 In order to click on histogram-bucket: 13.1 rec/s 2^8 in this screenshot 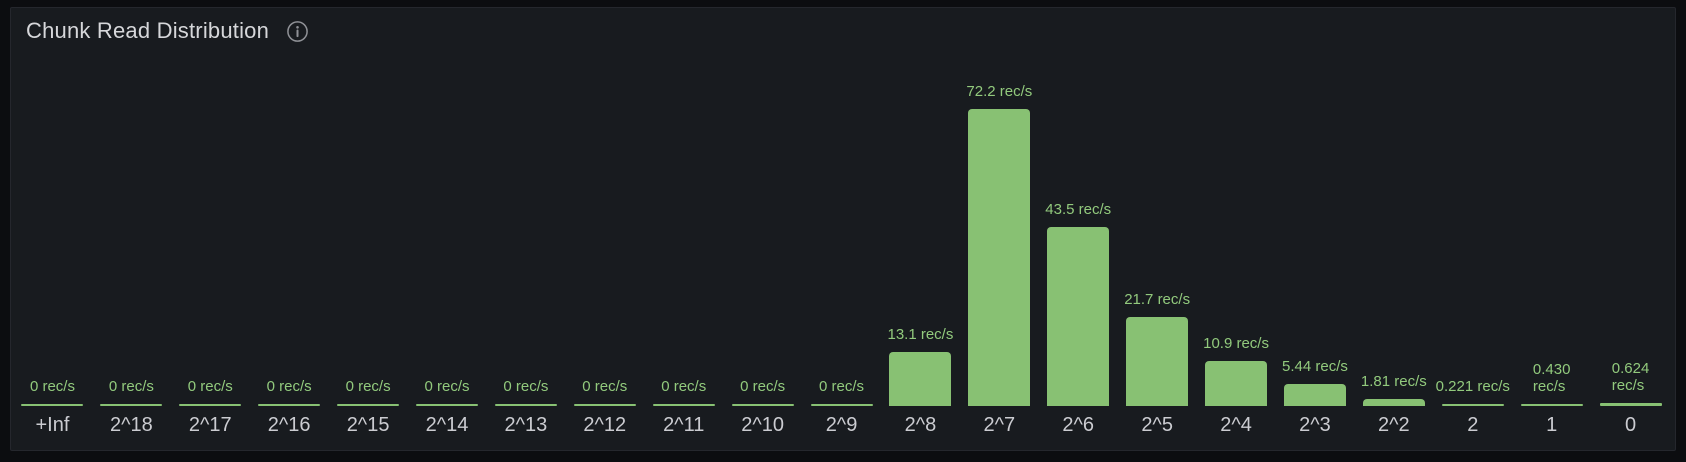, I will do `click(920, 252)`.